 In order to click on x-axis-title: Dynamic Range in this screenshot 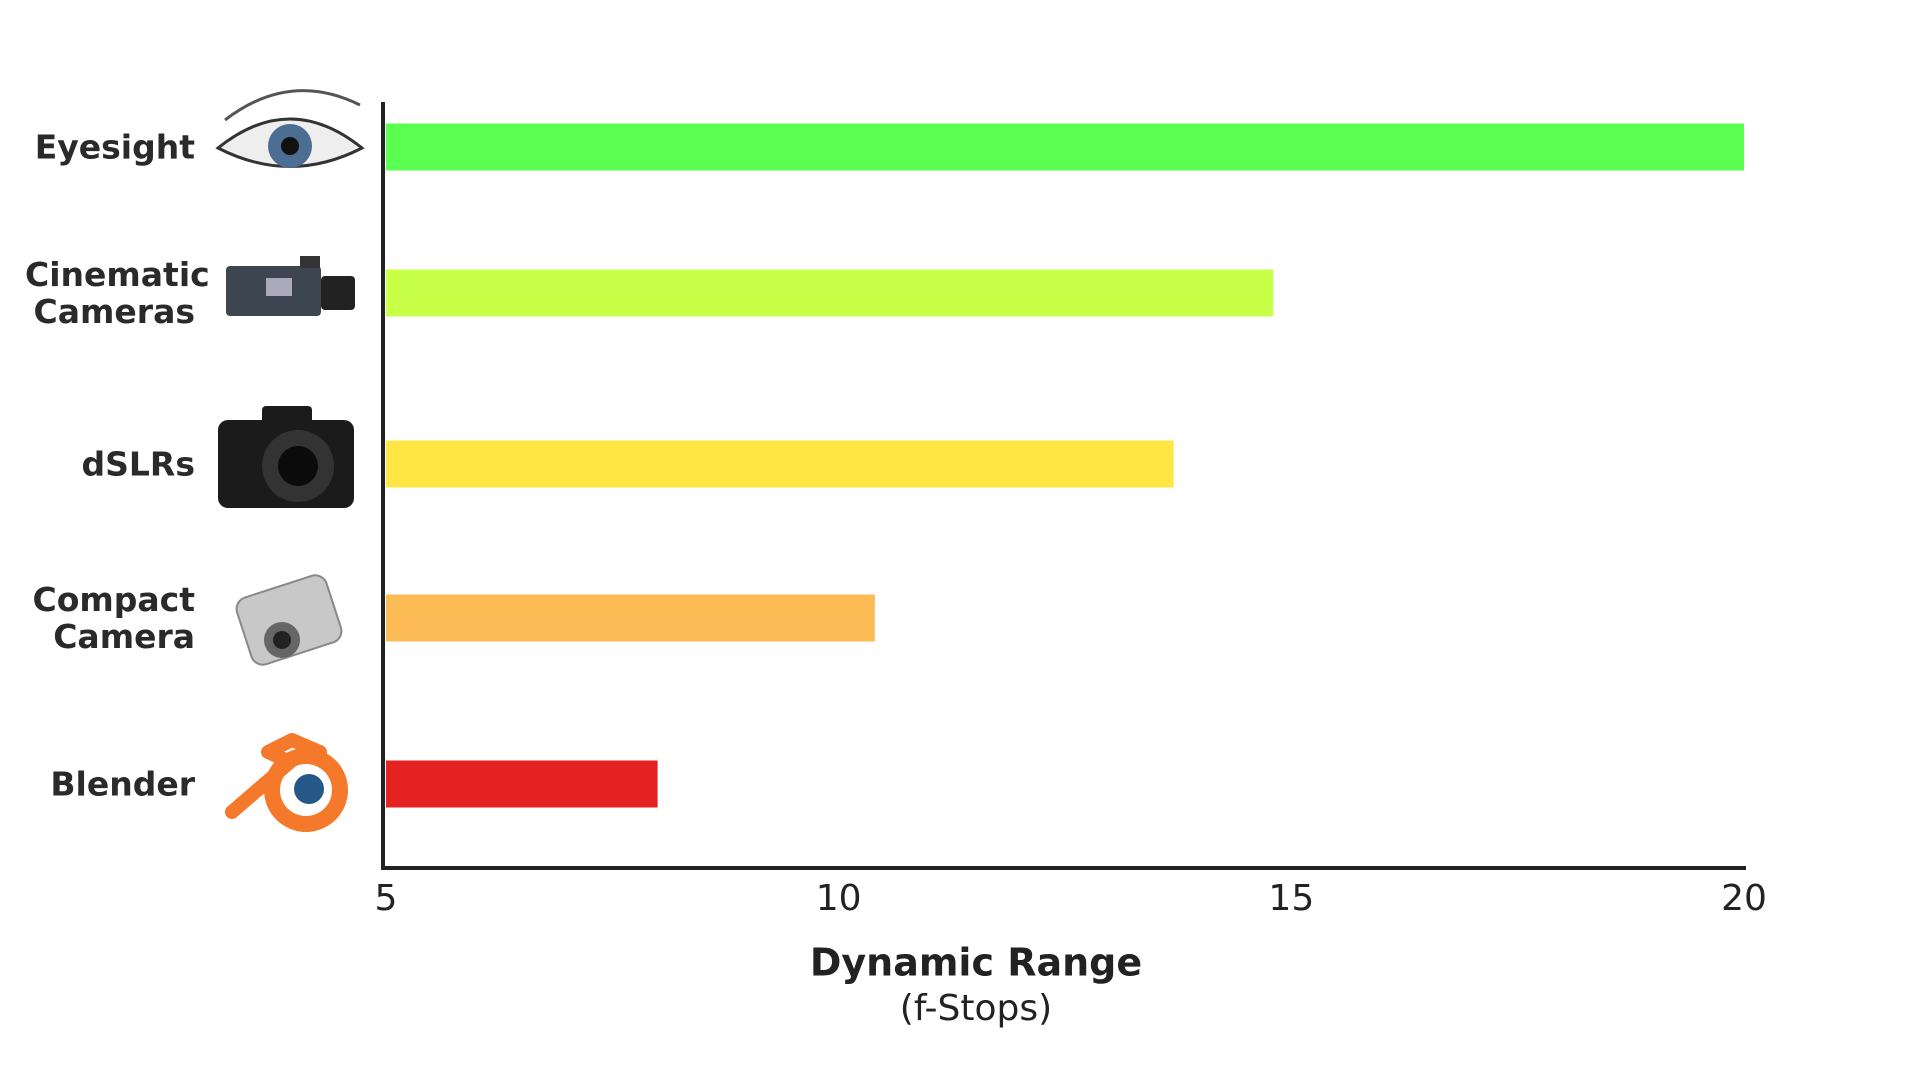, I will do `click(976, 963)`.